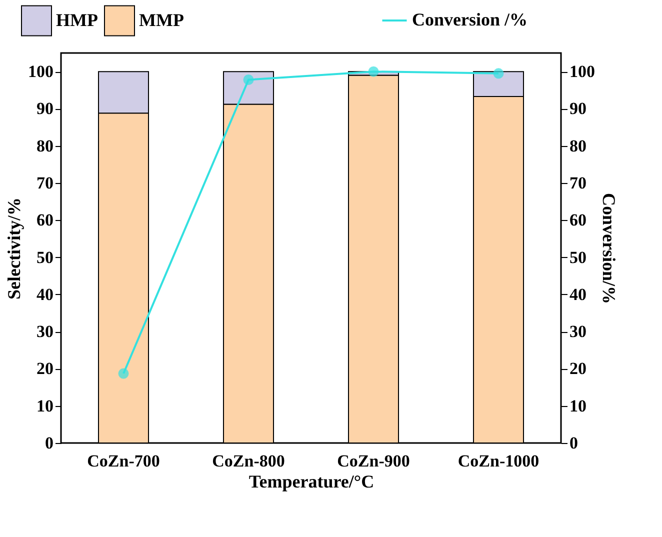  I want to click on y2-tick-label: 10, so click(578, 406).